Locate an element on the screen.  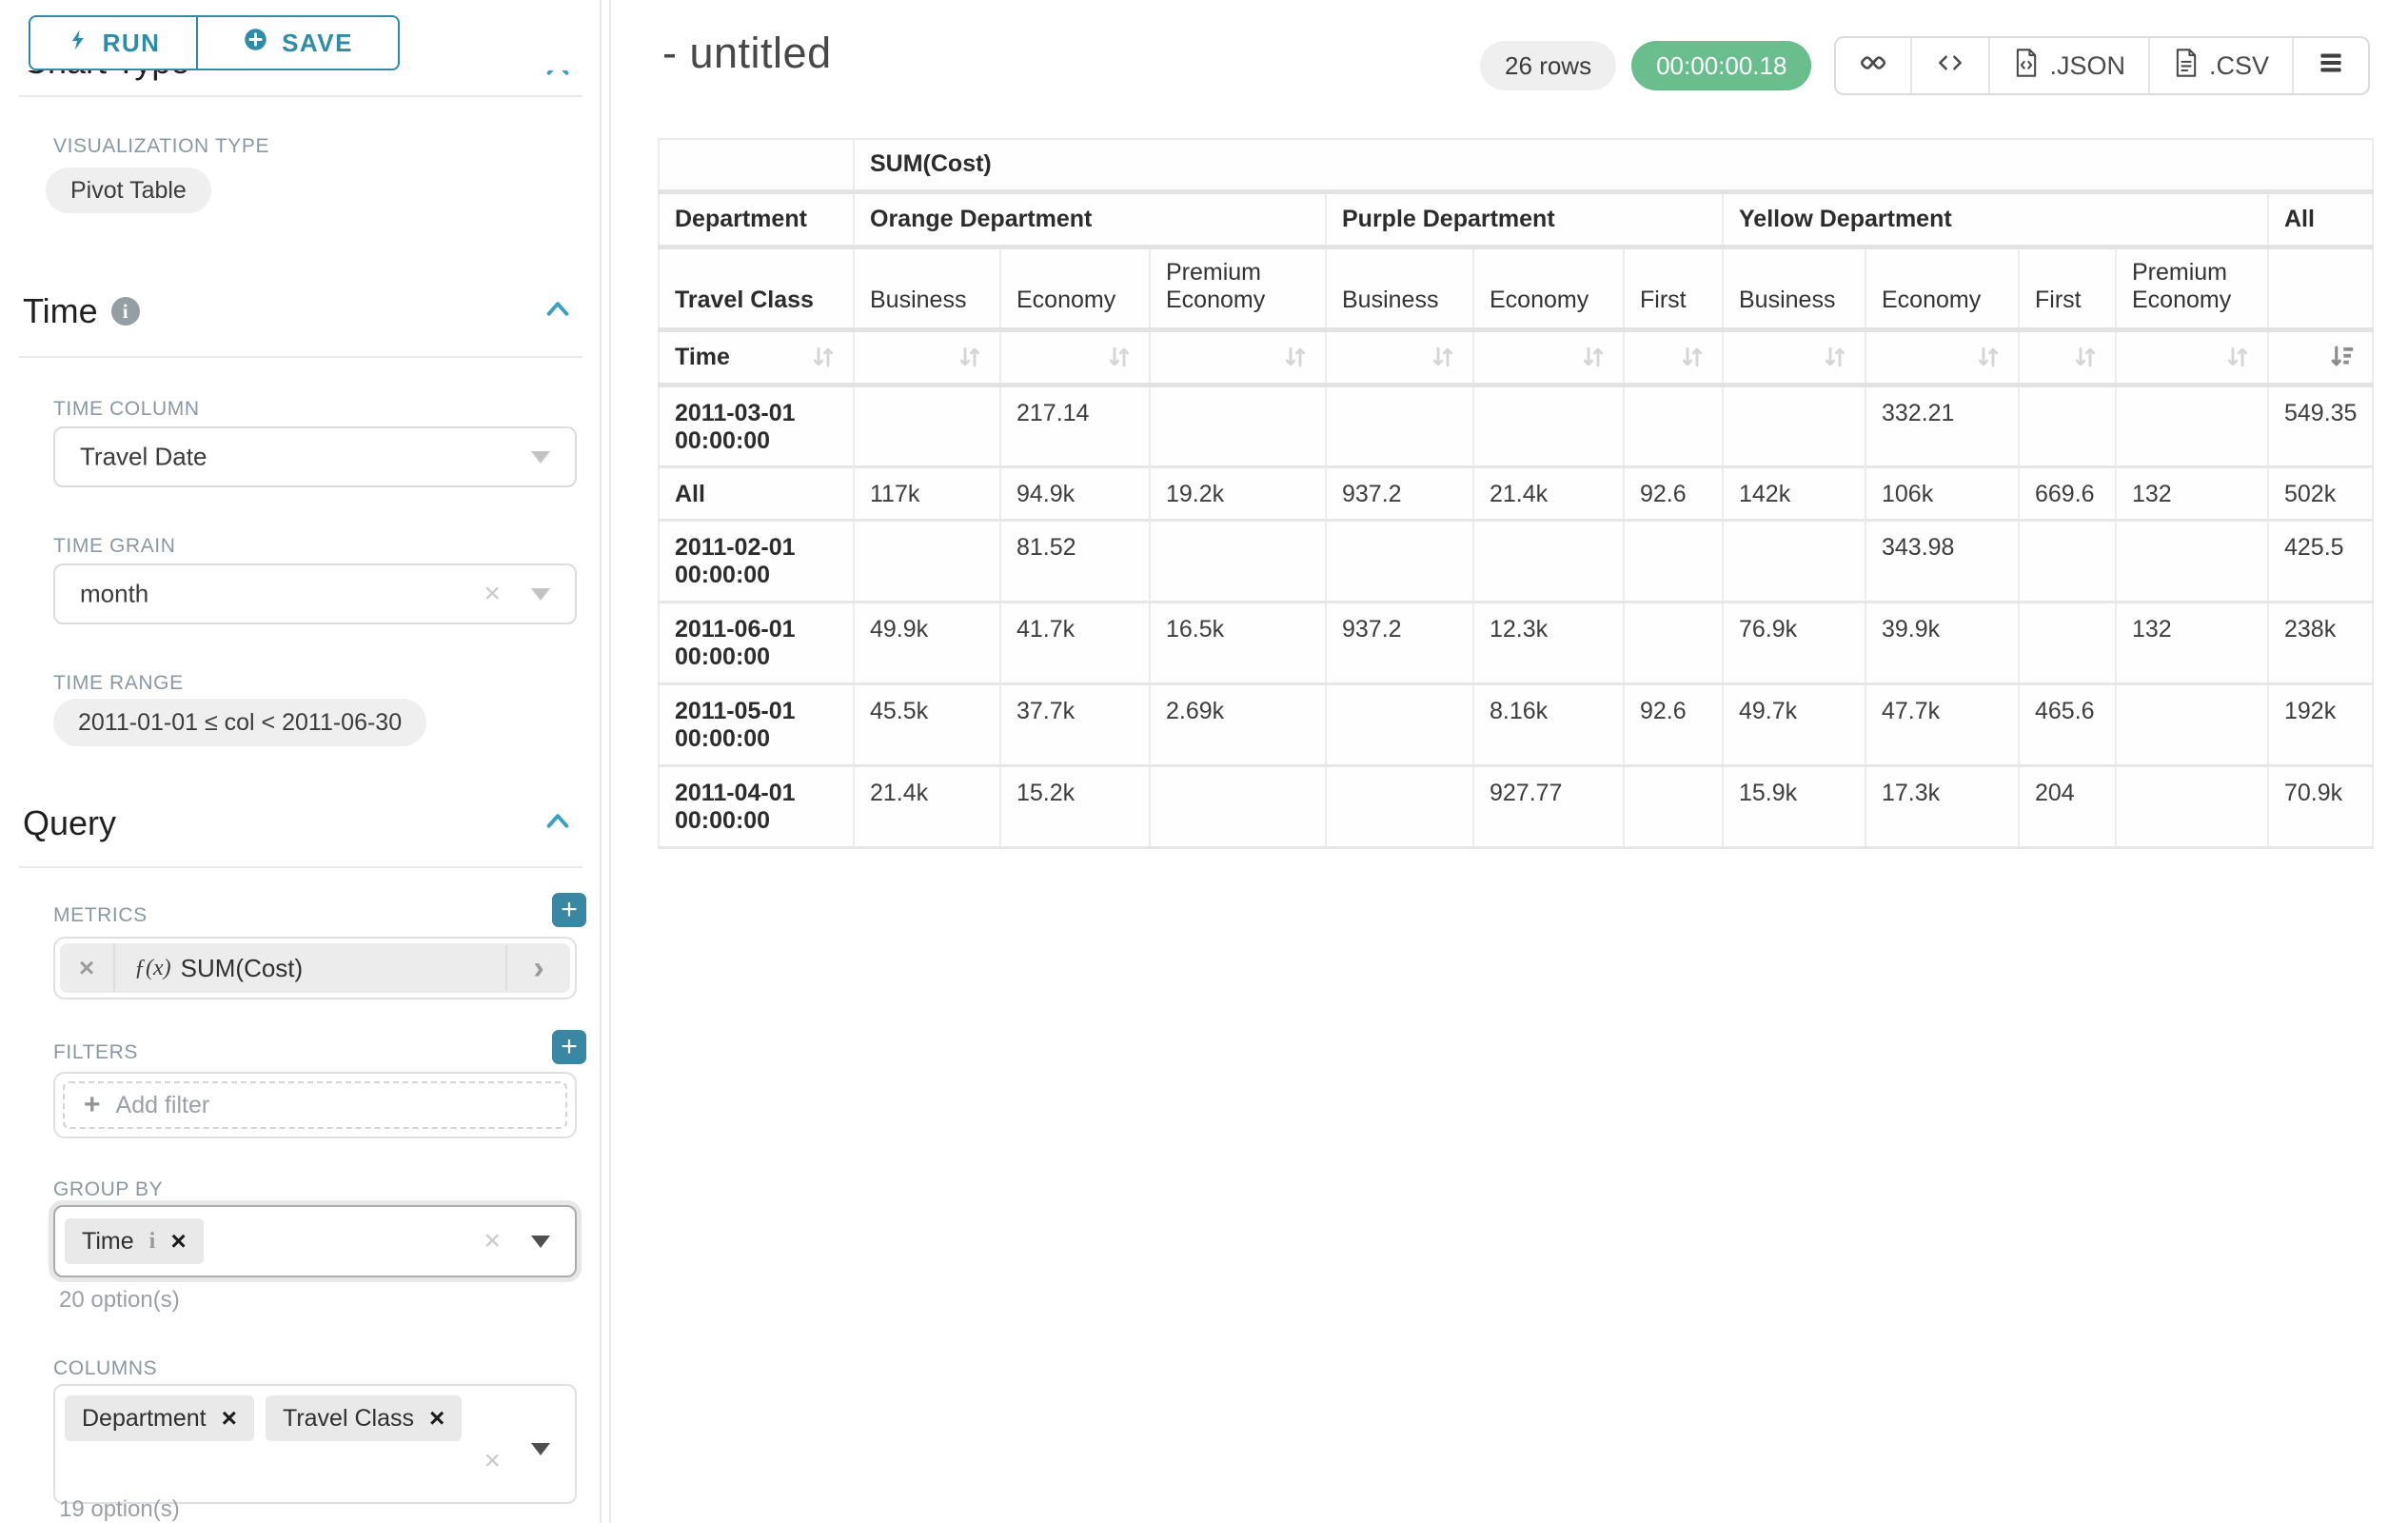
sort-descending-icon is located at coordinates (2342, 357).